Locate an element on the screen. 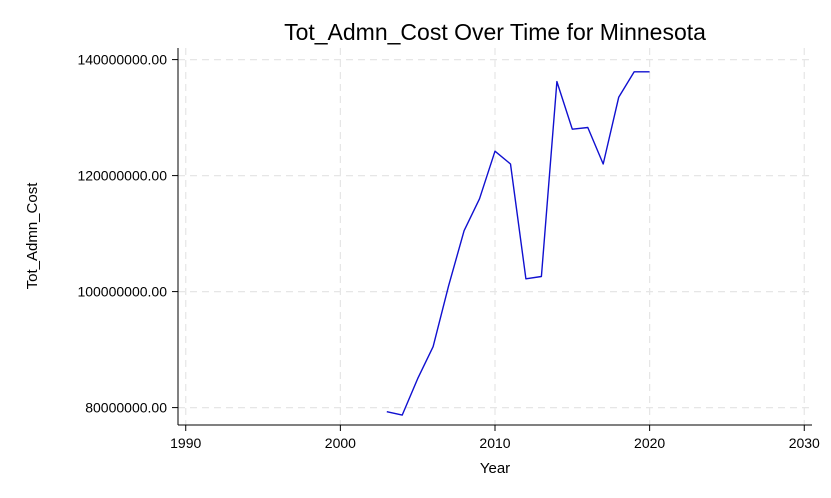 The image size is (831, 498). y-tick-label-3: 140000000.00 is located at coordinates (122, 60).